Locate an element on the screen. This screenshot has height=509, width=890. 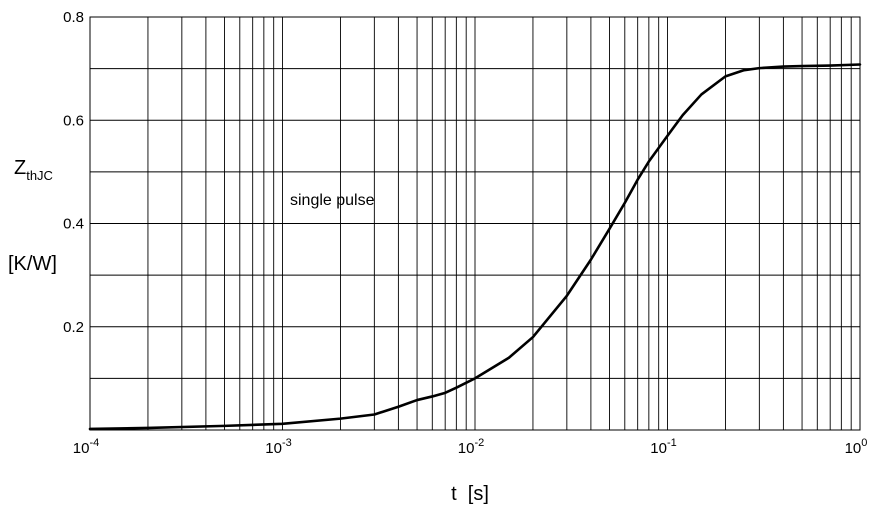
y-tick-label: 0.2 is located at coordinates (73, 327).